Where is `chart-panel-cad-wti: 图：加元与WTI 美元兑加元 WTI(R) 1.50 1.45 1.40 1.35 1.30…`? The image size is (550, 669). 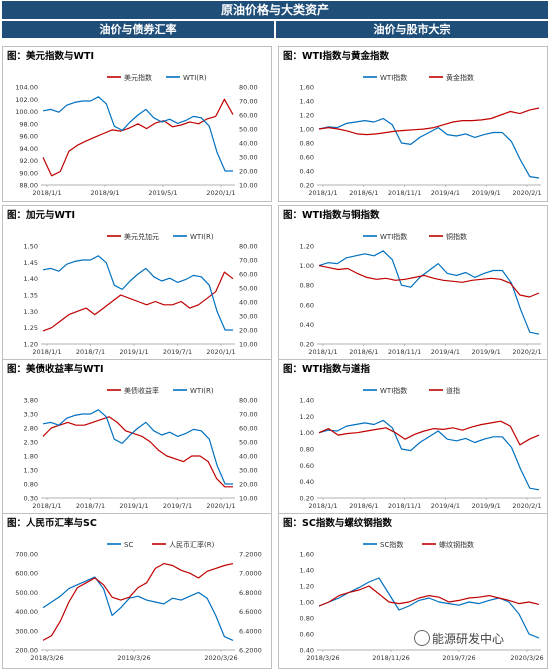
chart-panel-cad-wti: 图：加元与WTI 美元兑加元 WTI(R) 1.50 1.45 1.40 1.35 1.30… is located at coordinates (137, 283).